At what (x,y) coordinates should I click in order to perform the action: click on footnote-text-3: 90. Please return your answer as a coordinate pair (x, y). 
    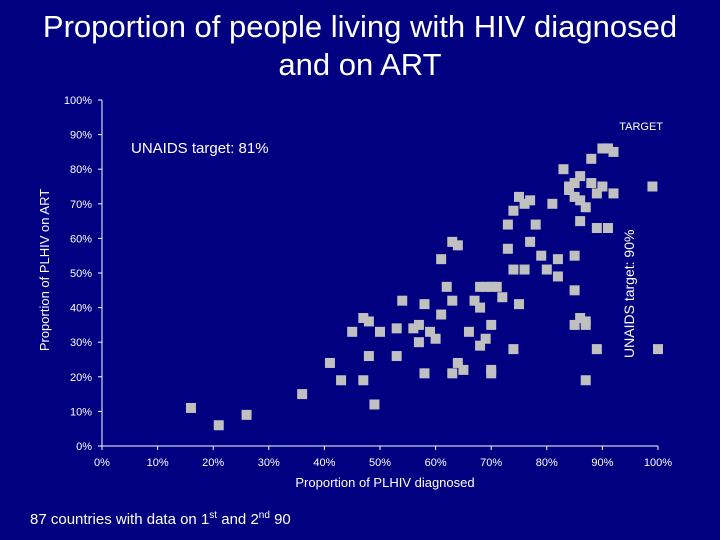
    Looking at the image, I should click on (280, 519).